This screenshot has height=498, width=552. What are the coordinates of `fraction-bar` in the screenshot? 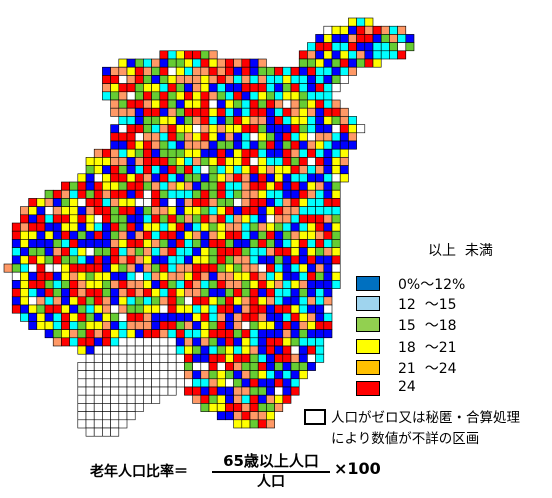 It's located at (271, 472).